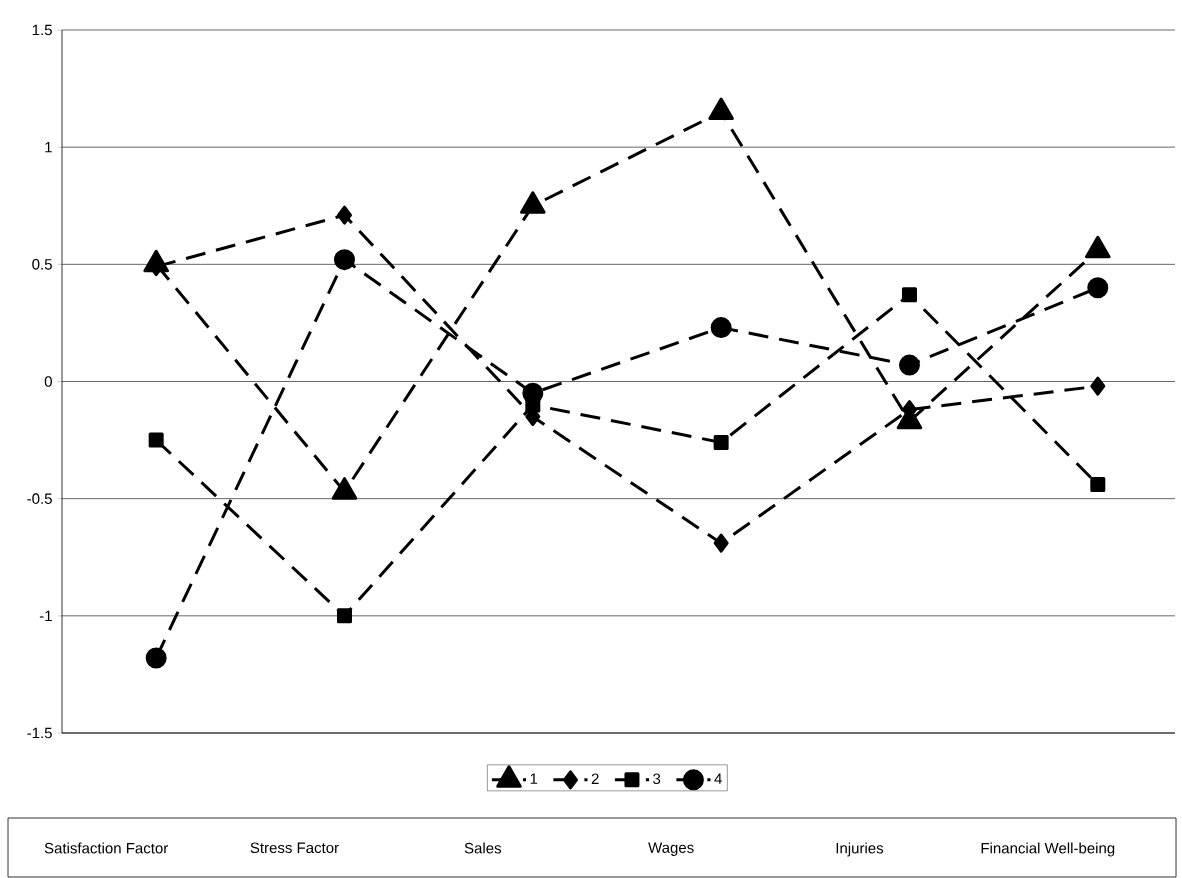 The image size is (1182, 878). What do you see at coordinates (718, 778) in the screenshot?
I see `legend-label: 4` at bounding box center [718, 778].